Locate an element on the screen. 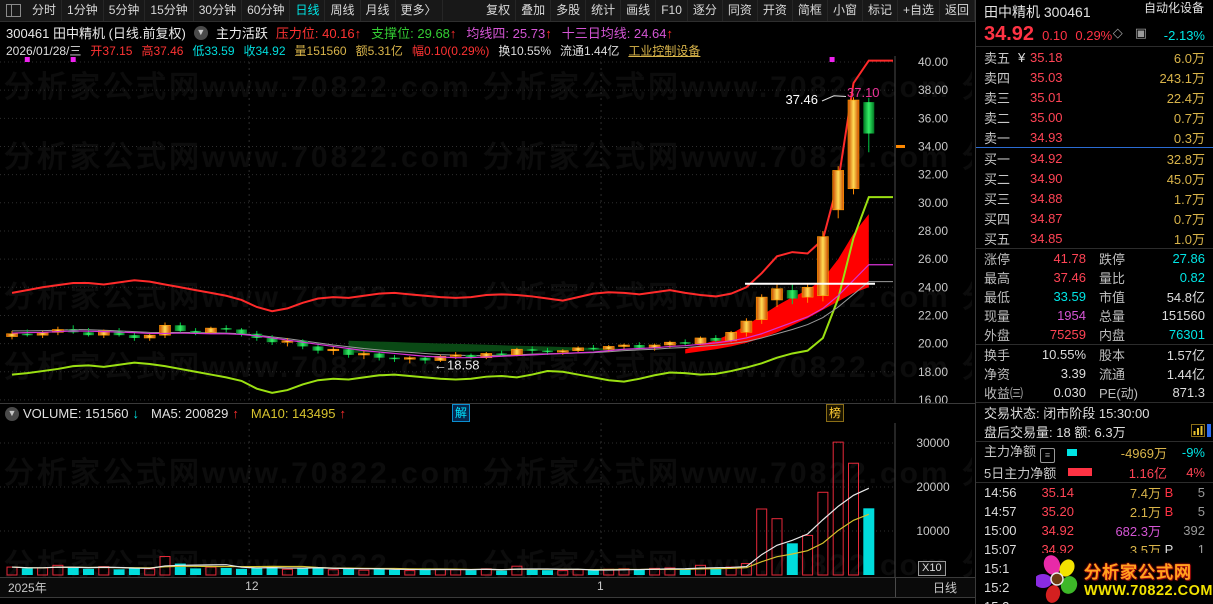  list-icon: ≡ is located at coordinates (1048, 455).